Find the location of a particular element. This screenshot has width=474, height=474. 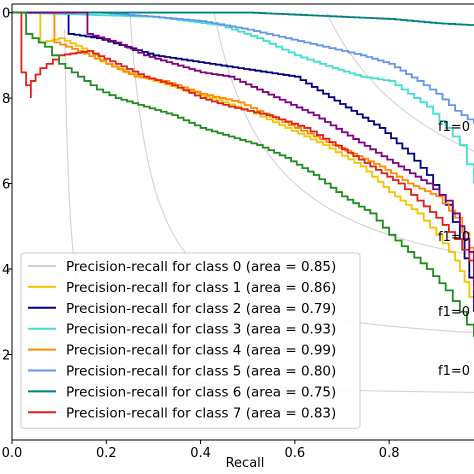

x-tick-label: 0.2 is located at coordinates (106, 453).